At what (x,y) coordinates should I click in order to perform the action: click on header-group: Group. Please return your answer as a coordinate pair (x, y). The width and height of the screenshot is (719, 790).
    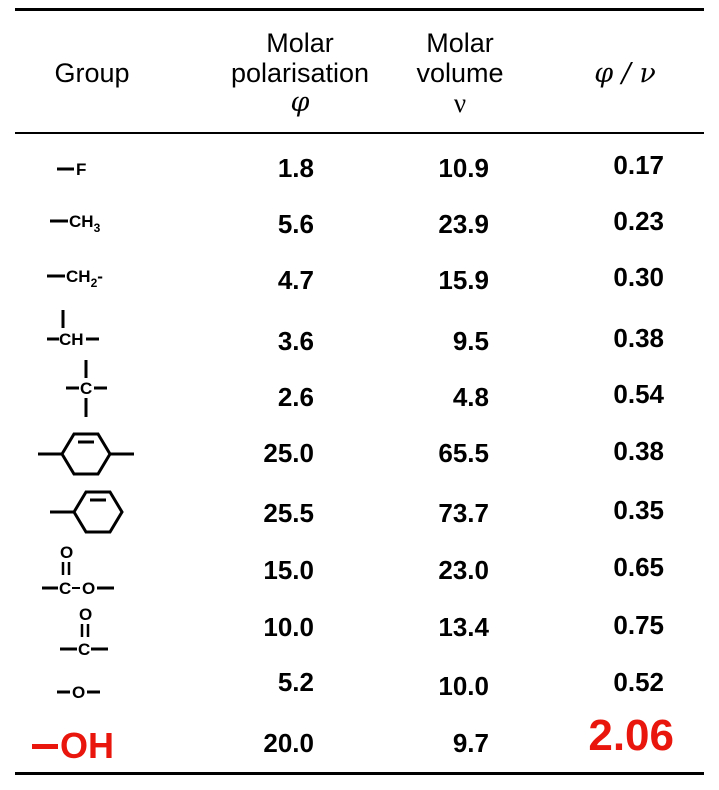
    Looking at the image, I should click on (92, 73).